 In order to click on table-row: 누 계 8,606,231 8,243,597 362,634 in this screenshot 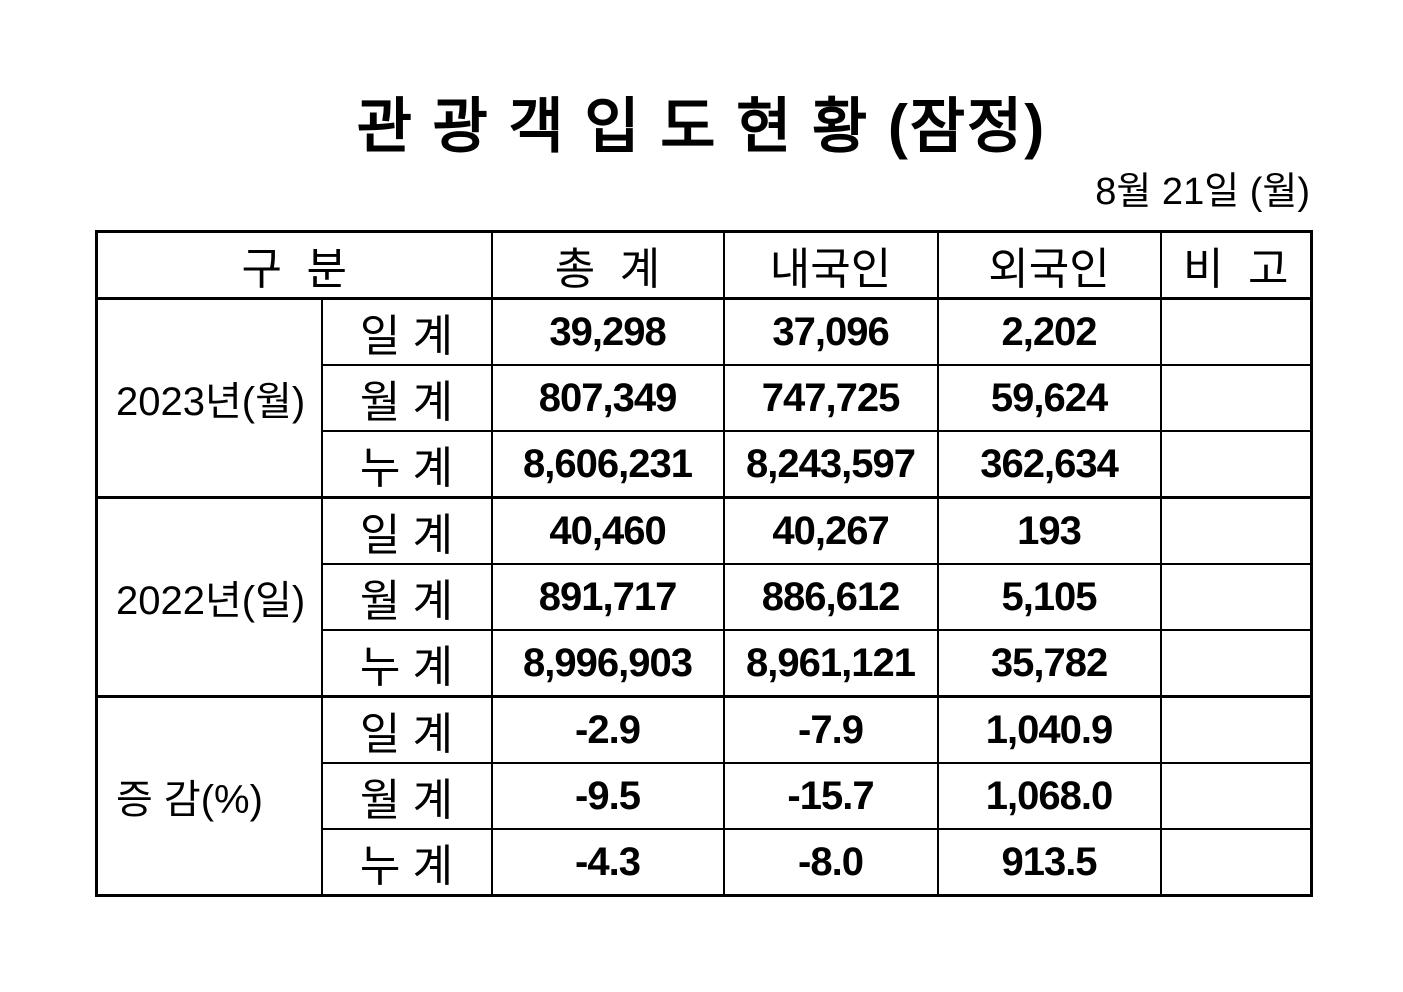, I will do `click(705, 464)`.